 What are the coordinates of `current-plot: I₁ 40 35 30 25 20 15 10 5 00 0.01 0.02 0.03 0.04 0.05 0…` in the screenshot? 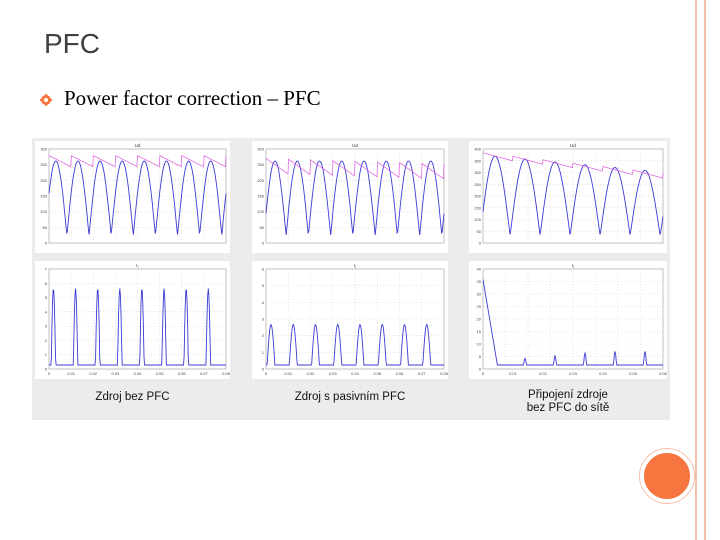 It's located at (568, 320).